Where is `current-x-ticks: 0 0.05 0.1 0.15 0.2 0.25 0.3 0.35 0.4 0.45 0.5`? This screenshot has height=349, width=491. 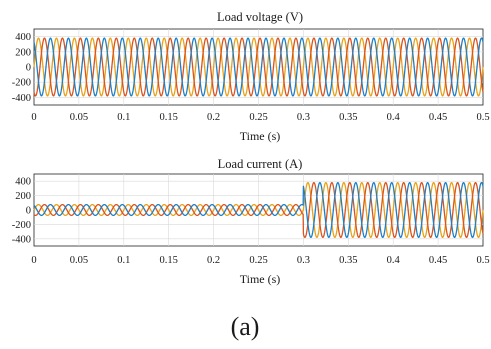 current-x-ticks: 0 0.05 0.1 0.15 0.2 0.25 0.3 0.35 0.4 0.45 0.5 is located at coordinates (260, 260).